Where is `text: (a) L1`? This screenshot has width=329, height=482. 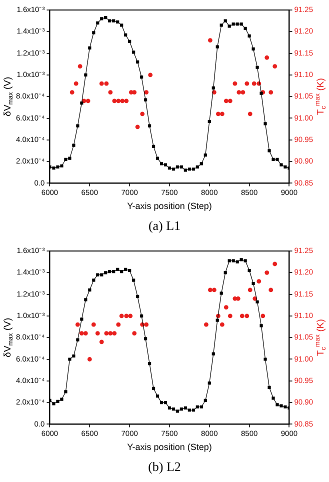
text: (a) L1 is located at coordinates (164, 226).